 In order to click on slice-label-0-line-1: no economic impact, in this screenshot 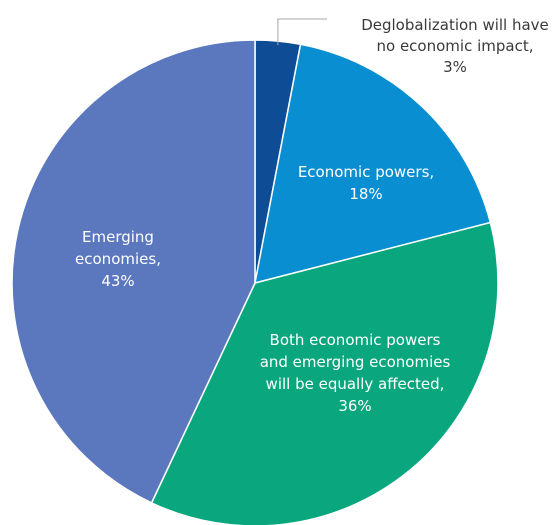, I will do `click(455, 46)`.